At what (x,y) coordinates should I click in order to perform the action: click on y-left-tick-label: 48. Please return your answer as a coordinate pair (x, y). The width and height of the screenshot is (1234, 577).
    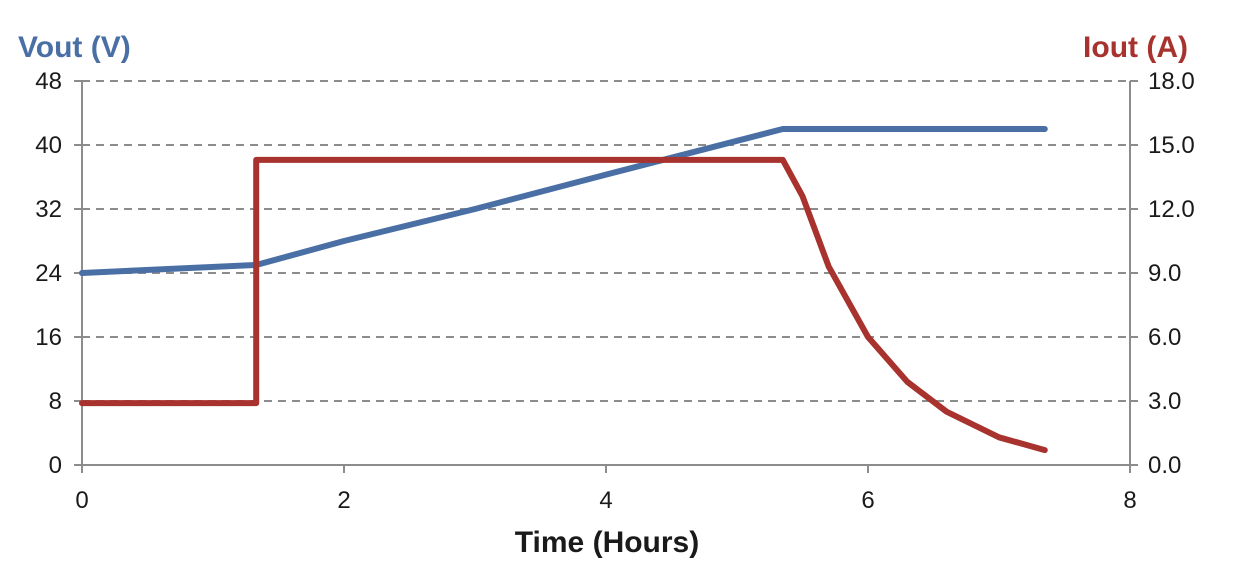
    Looking at the image, I should click on (48, 81).